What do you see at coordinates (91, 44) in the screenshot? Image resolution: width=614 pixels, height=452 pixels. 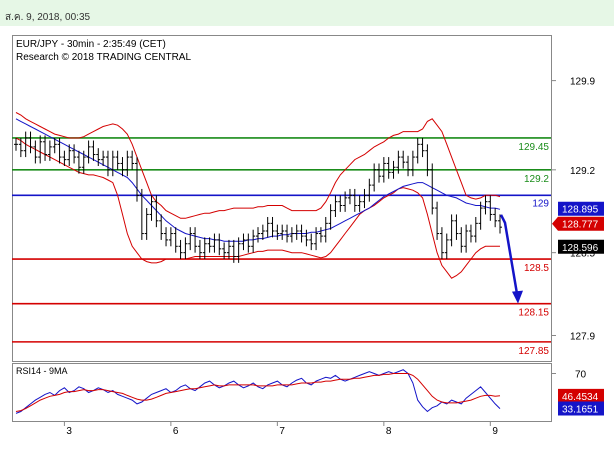 I see `chart-title: EUR/JPY - 30min - 2:35:49 (CET)` at bounding box center [91, 44].